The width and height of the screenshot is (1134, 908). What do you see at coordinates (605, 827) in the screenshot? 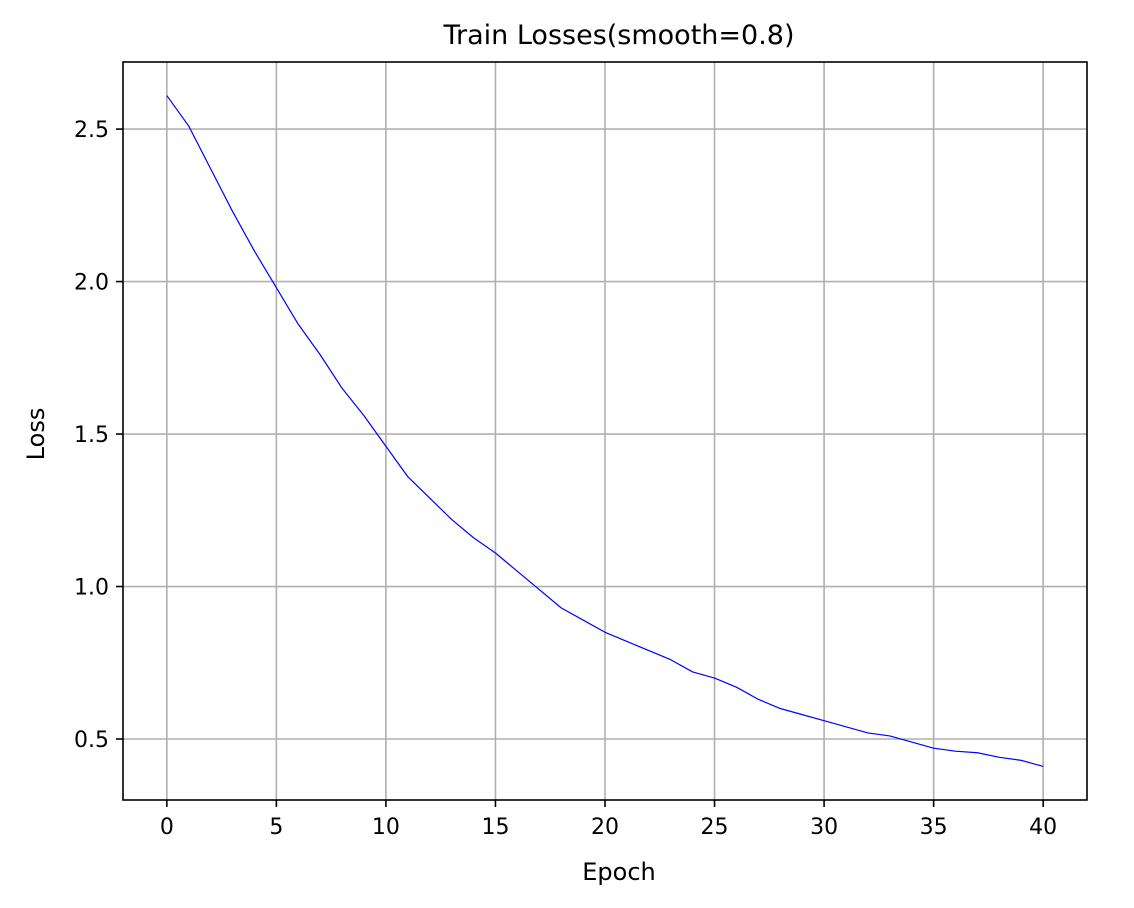
I see `x-tick-label: 20` at bounding box center [605, 827].